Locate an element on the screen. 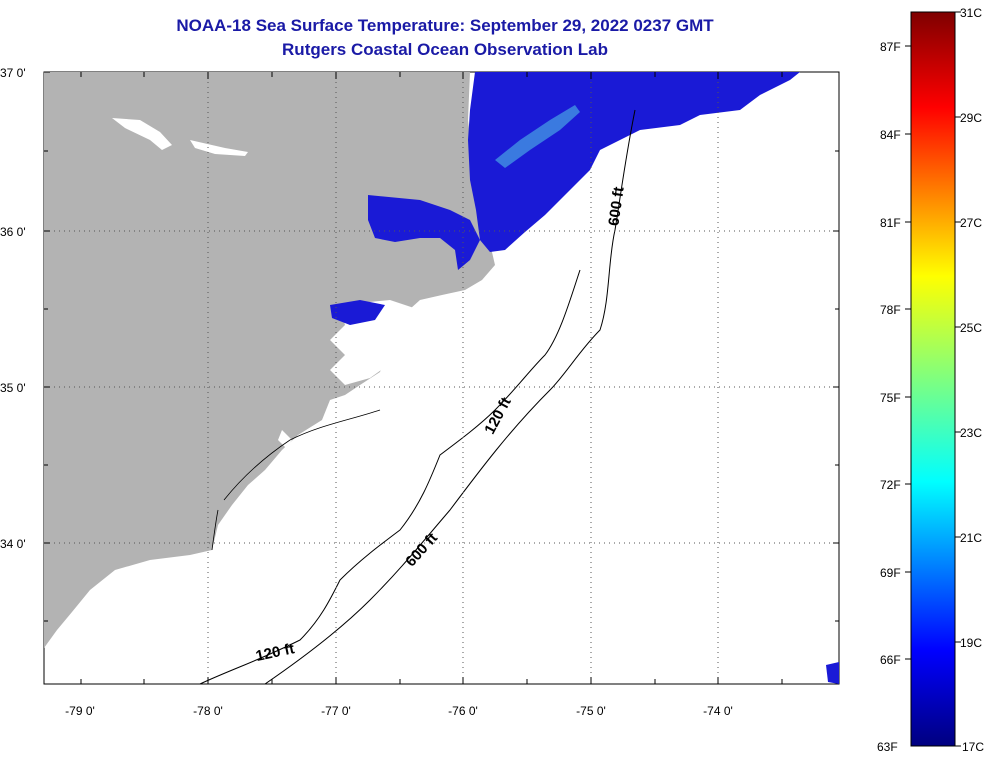  colorbar-label-f: 78F is located at coordinates (890, 310).